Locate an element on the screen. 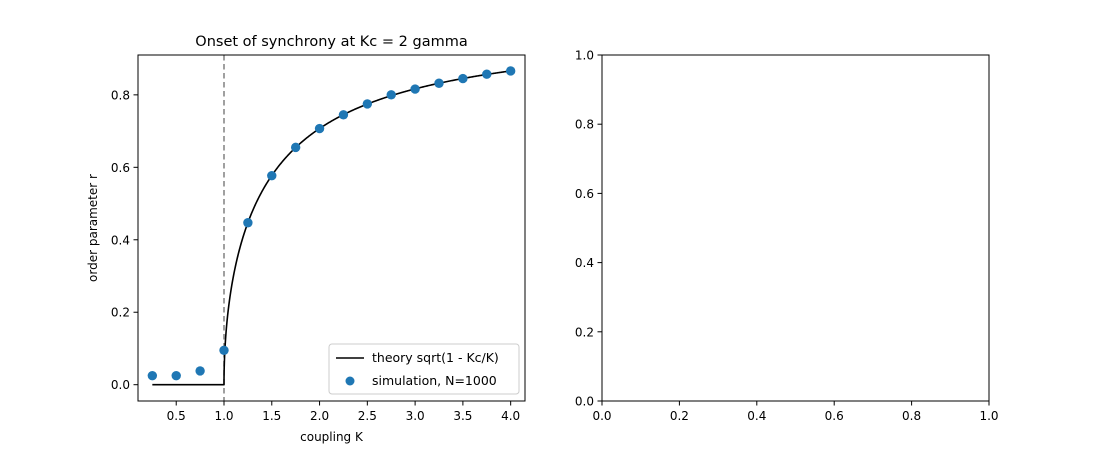  left-x-tick-label: 3.5 is located at coordinates (462, 416).